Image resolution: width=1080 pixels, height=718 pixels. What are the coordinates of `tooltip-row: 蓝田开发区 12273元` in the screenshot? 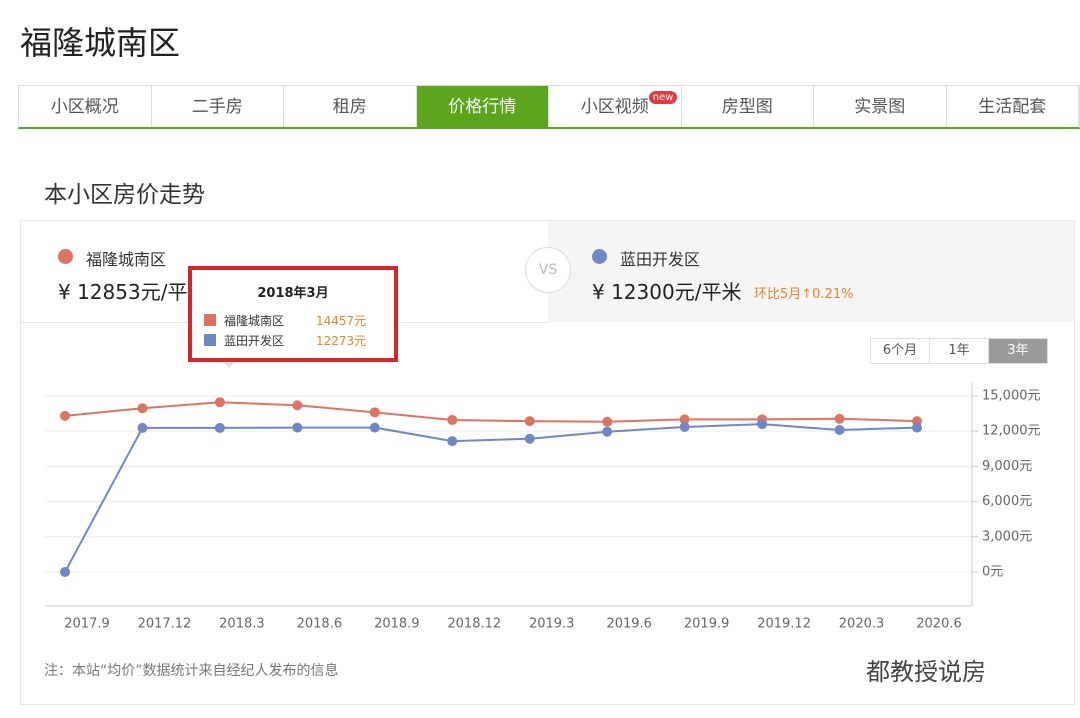 It's located at (285, 340).